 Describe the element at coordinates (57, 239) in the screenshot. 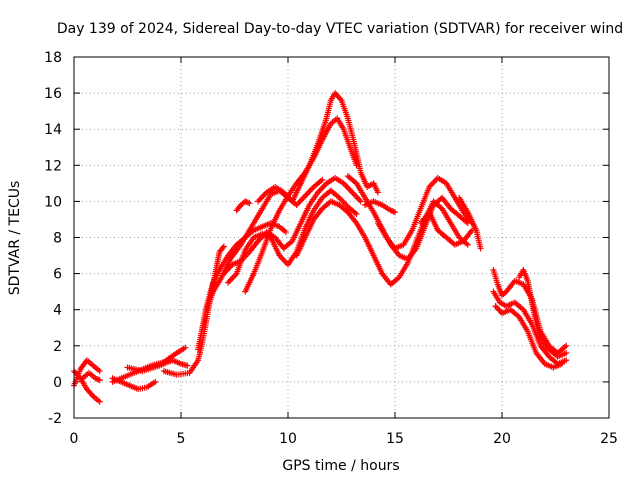

I see `y-tick-label: 8` at that location.